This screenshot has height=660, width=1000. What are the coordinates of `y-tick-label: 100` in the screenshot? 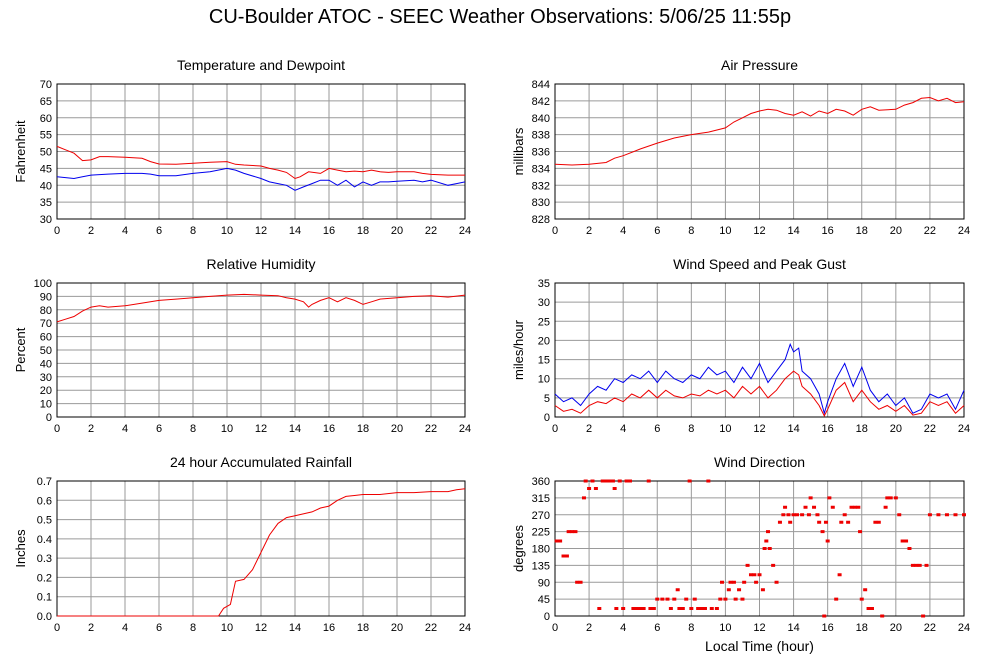 It's located at (43, 284).